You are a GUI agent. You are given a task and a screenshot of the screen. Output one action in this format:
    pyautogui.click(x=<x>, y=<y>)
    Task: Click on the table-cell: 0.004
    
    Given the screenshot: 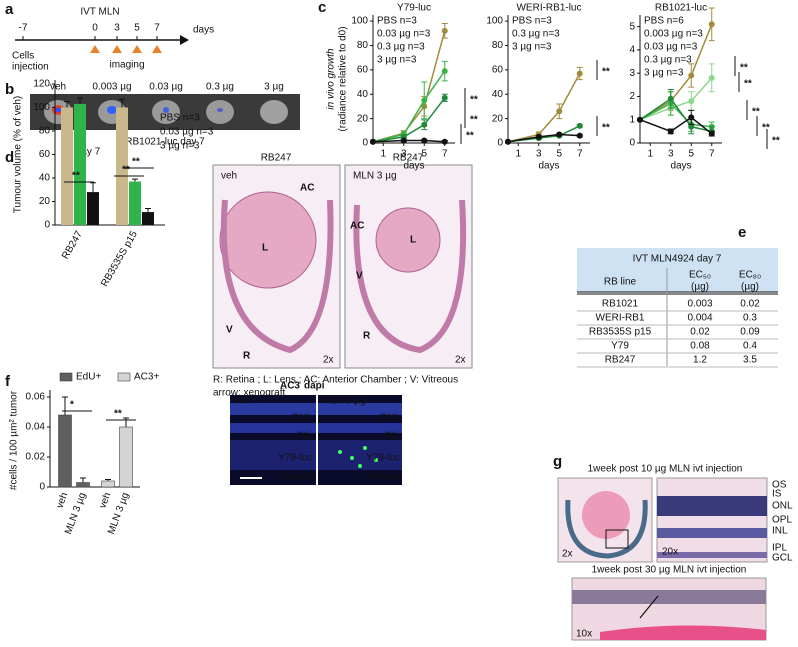 What is the action you would take?
    pyautogui.click(x=699, y=318)
    